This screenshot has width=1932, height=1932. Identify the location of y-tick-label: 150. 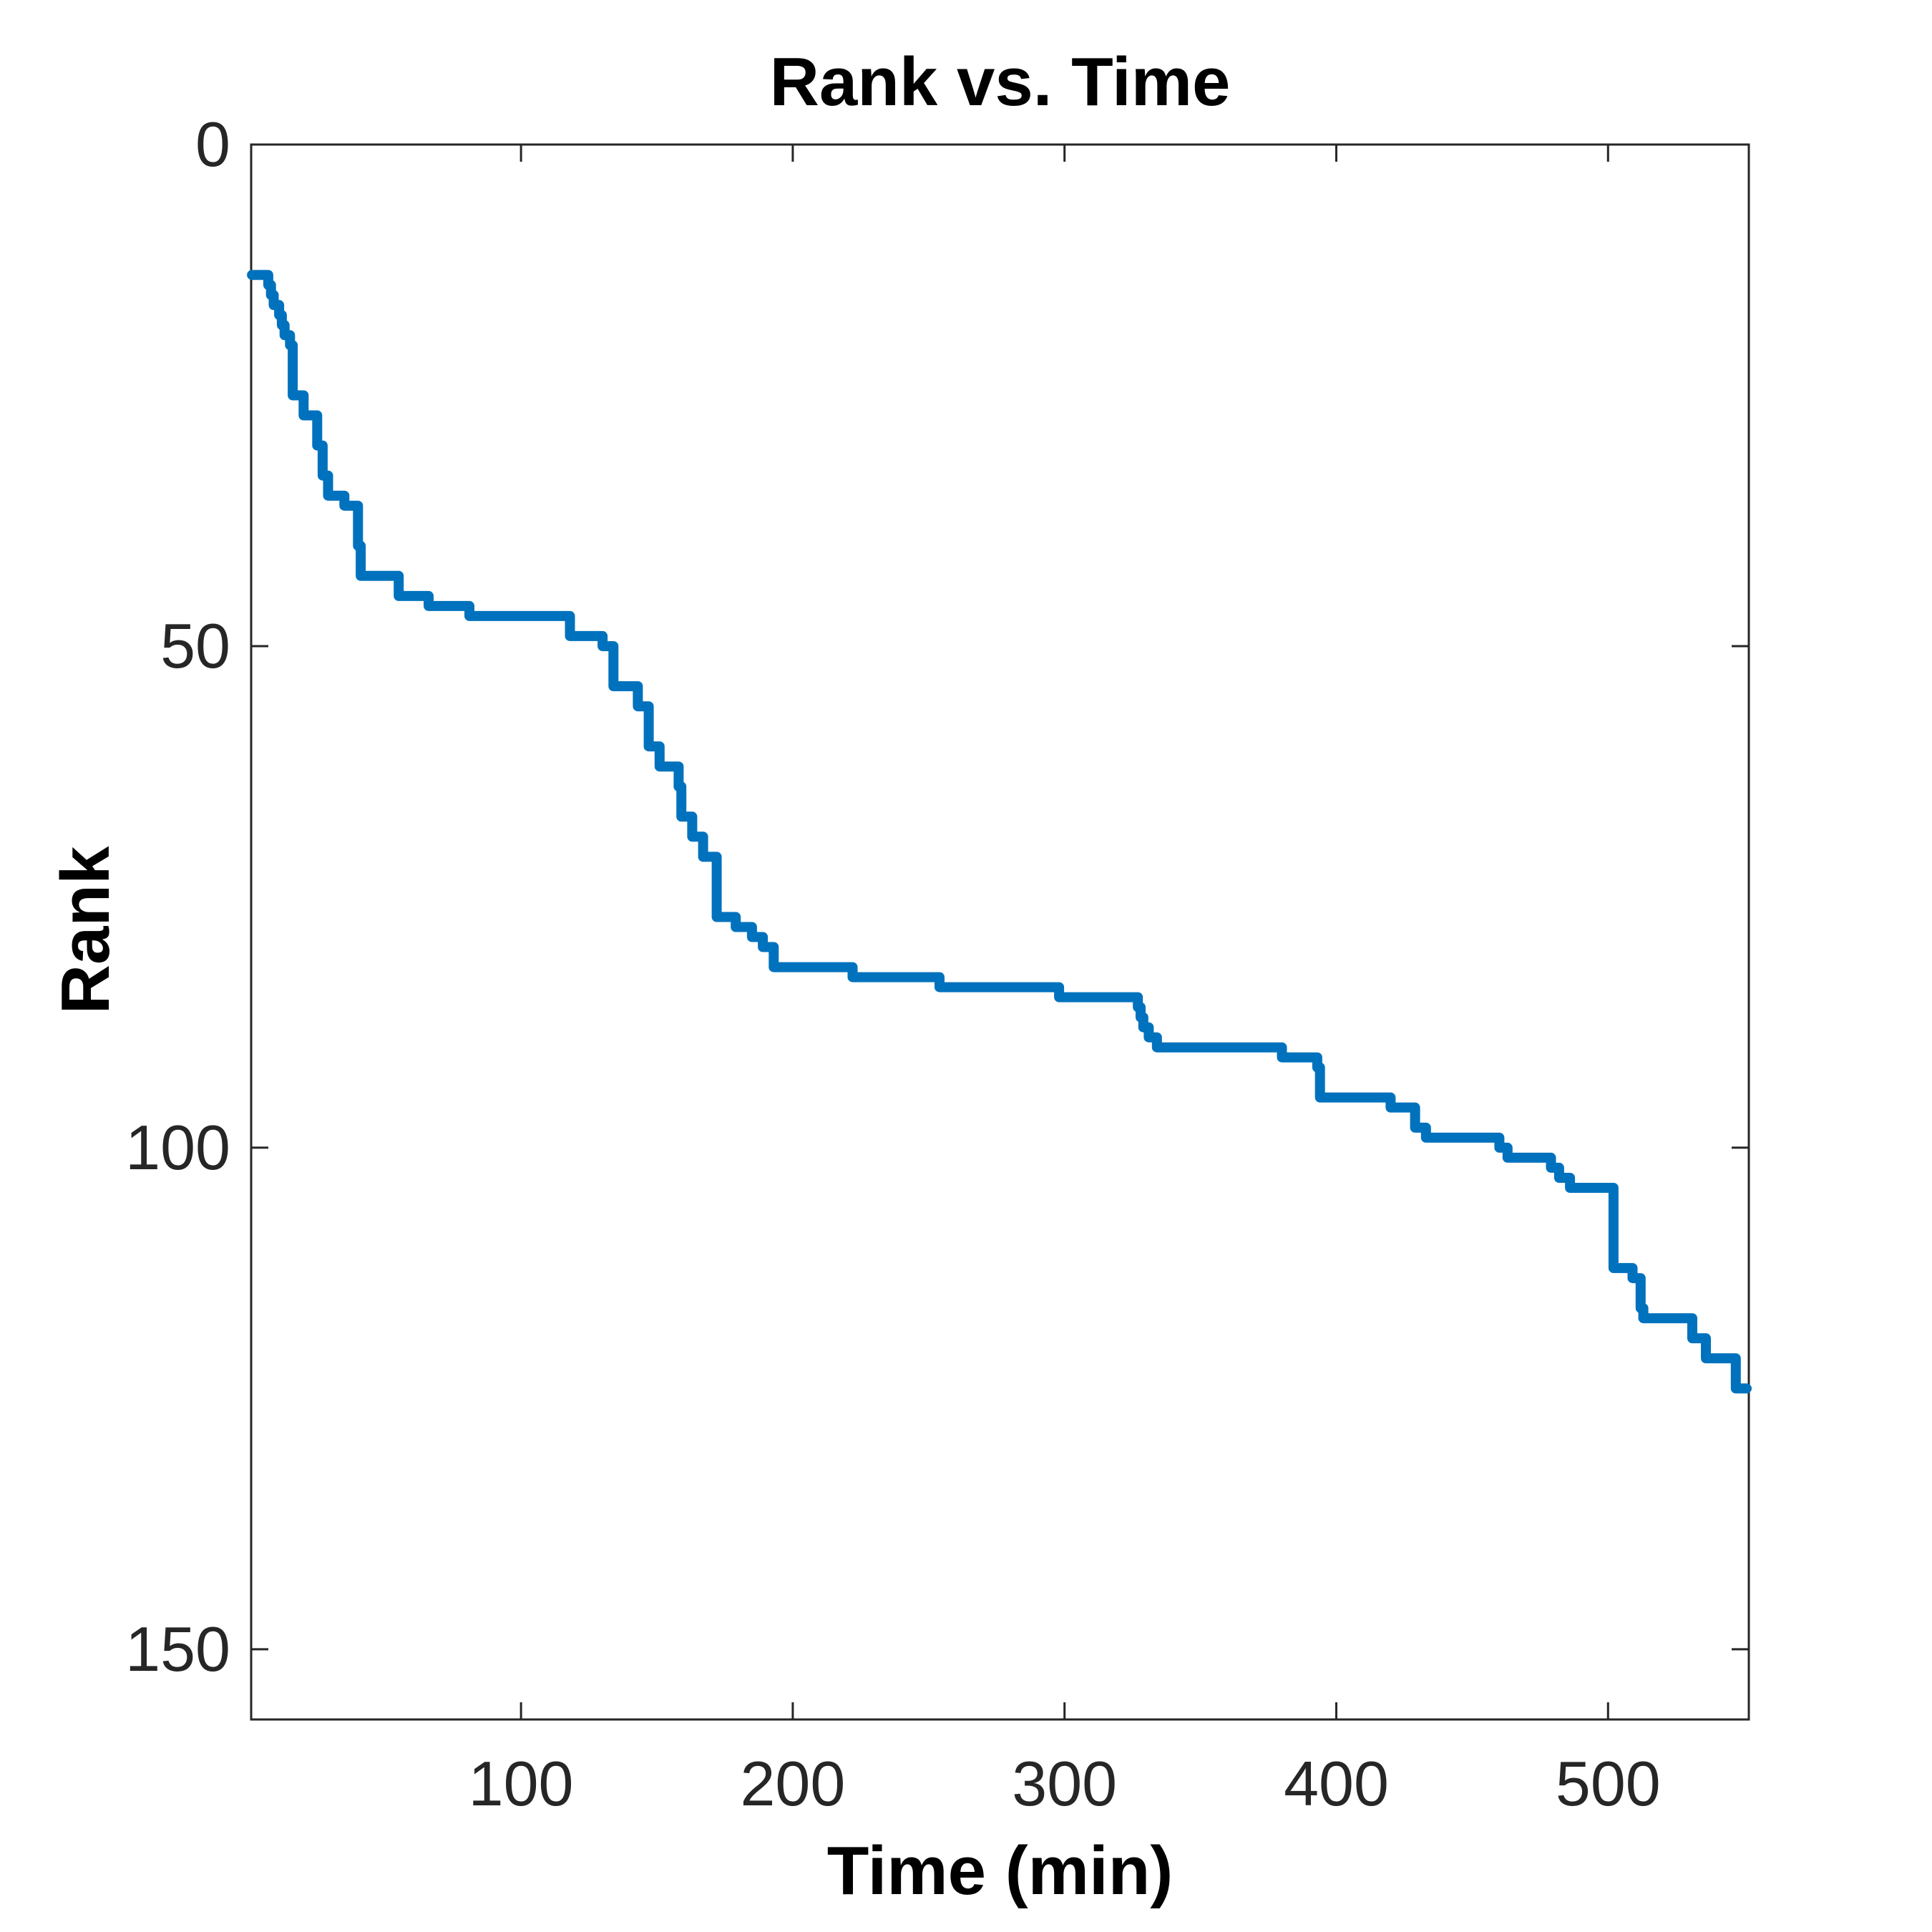
(177, 1648).